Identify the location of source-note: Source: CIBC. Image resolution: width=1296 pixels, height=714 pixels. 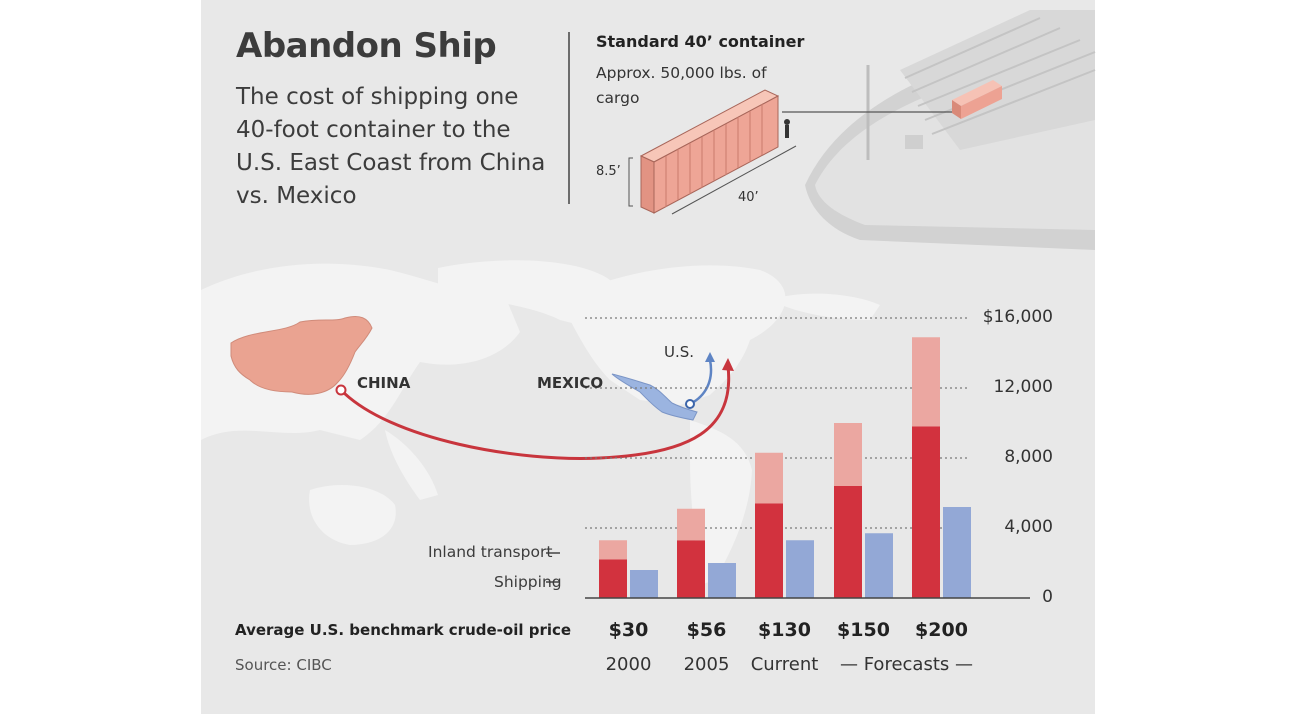
(283, 665).